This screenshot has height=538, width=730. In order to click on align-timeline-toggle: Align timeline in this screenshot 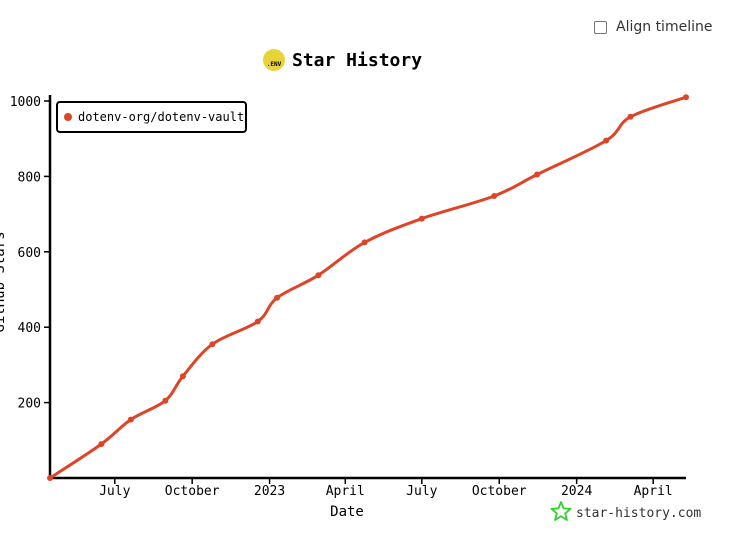, I will do `click(653, 27)`.